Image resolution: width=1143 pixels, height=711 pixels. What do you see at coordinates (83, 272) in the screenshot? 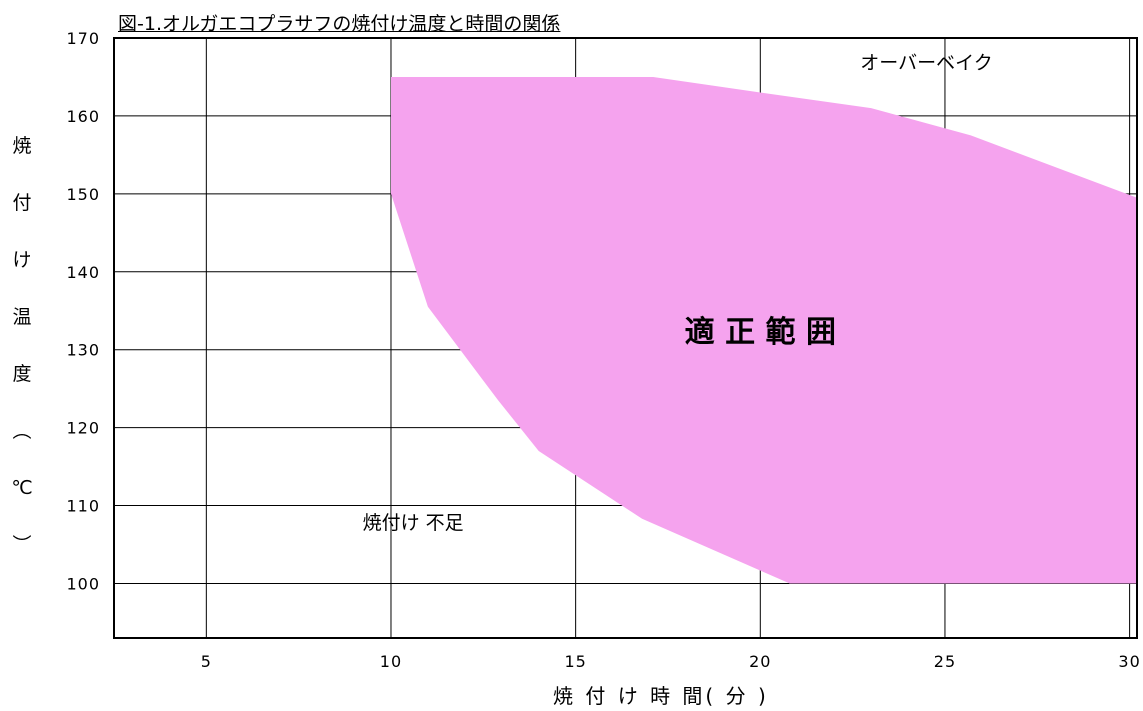
I see `y-tick-label: 140` at bounding box center [83, 272].